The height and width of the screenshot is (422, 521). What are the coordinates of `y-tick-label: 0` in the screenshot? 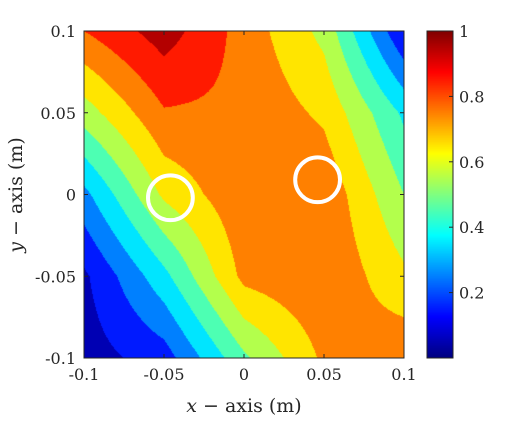 It's located at (71, 195).